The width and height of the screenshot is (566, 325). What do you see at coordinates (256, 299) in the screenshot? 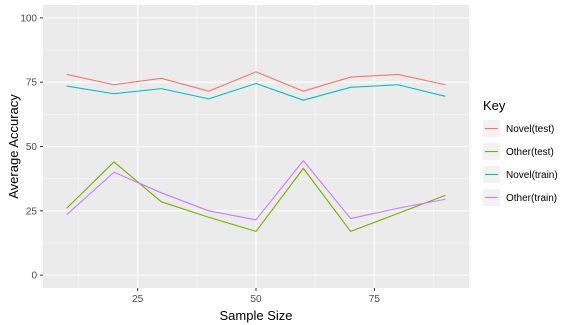
I see `x-tick-label: 50` at bounding box center [256, 299].